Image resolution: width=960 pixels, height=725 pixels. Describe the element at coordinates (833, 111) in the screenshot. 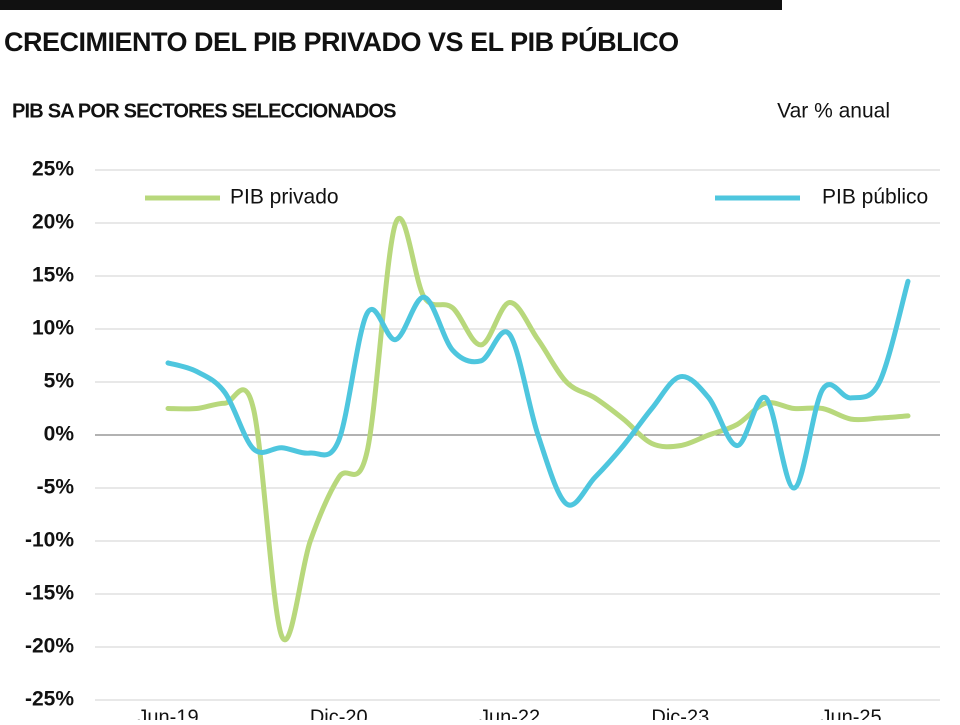

I see `unit-label: Var % anual` at that location.